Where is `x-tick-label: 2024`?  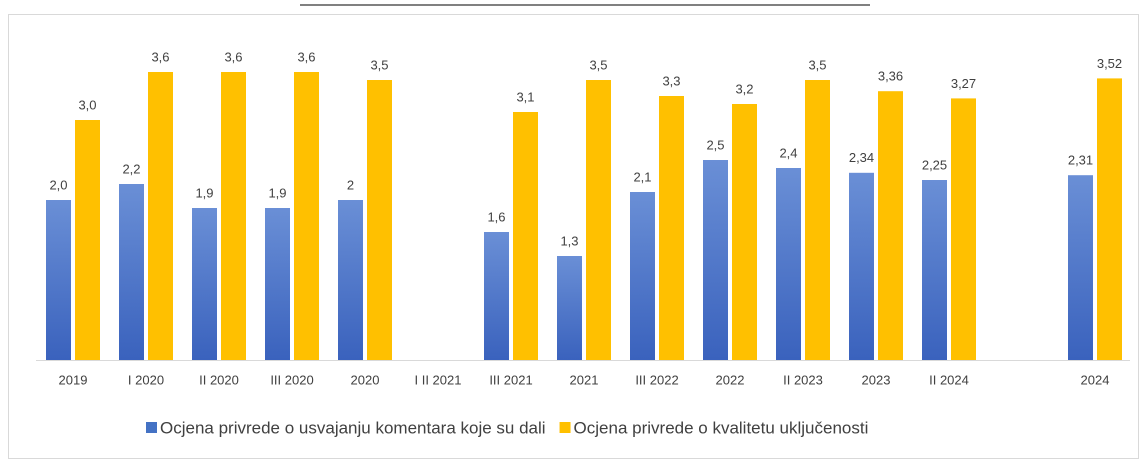 x-tick-label: 2024 is located at coordinates (1095, 379).